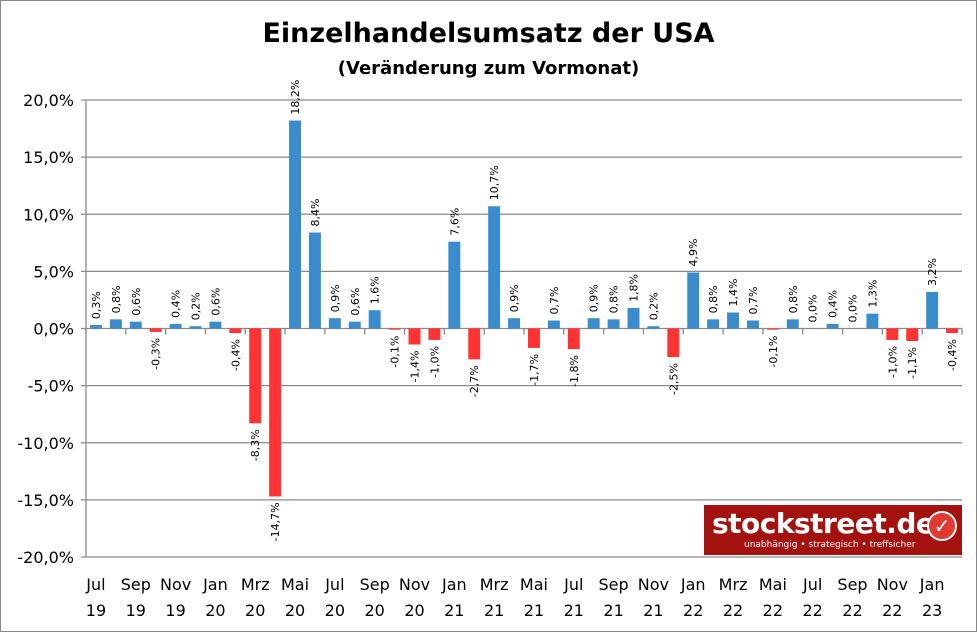  Describe the element at coordinates (51, 386) in the screenshot. I see `y-tick-label: -5,0%` at that location.